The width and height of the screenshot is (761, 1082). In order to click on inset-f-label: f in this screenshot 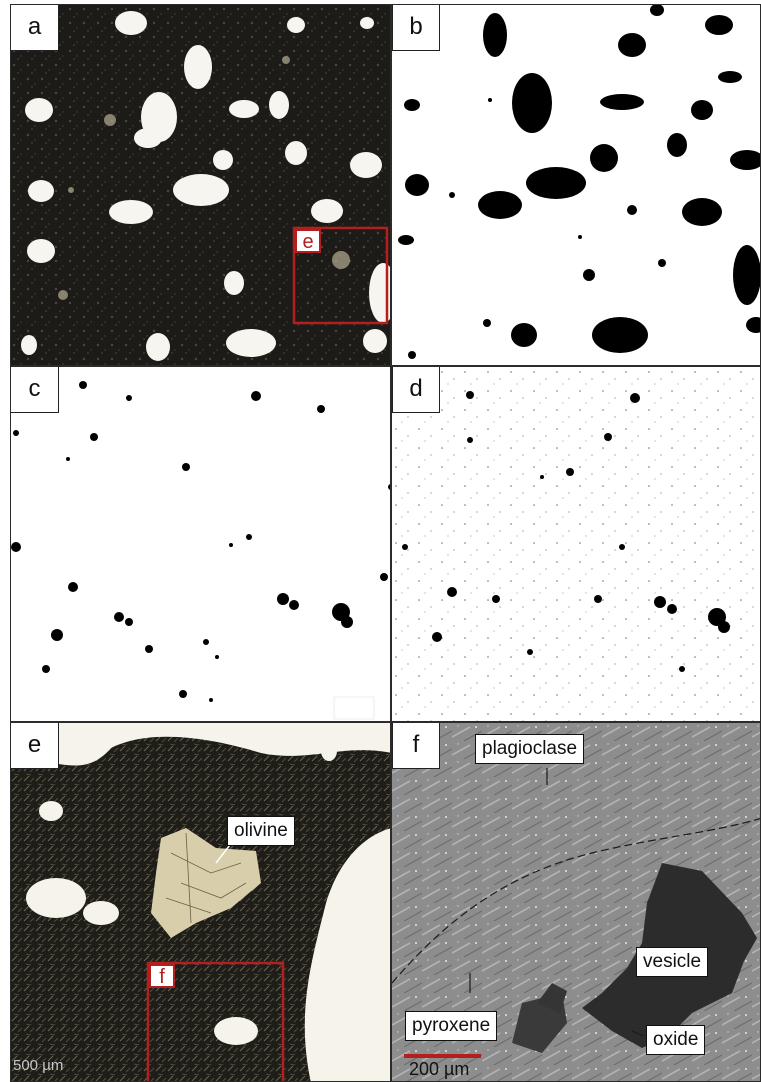, I will do `click(162, 976)`.